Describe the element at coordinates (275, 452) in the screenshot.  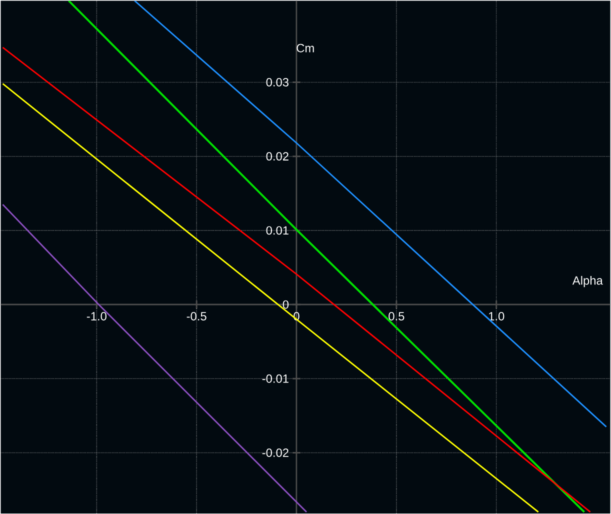
I see `y-tick-label: -0.02` at that location.